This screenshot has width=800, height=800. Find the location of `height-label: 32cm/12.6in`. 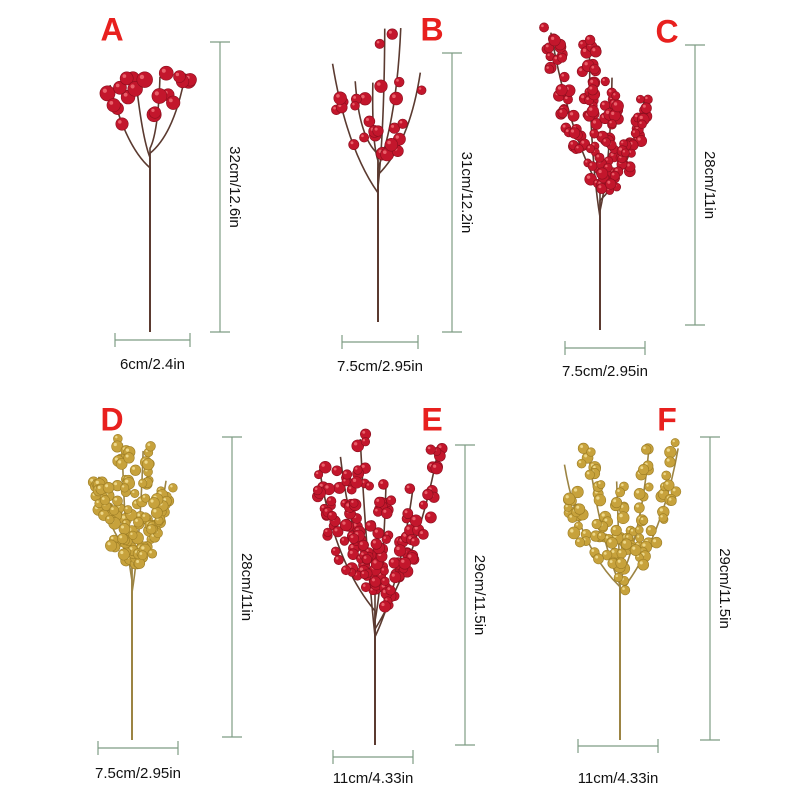

height-label: 32cm/12.6in is located at coordinates (234, 187).